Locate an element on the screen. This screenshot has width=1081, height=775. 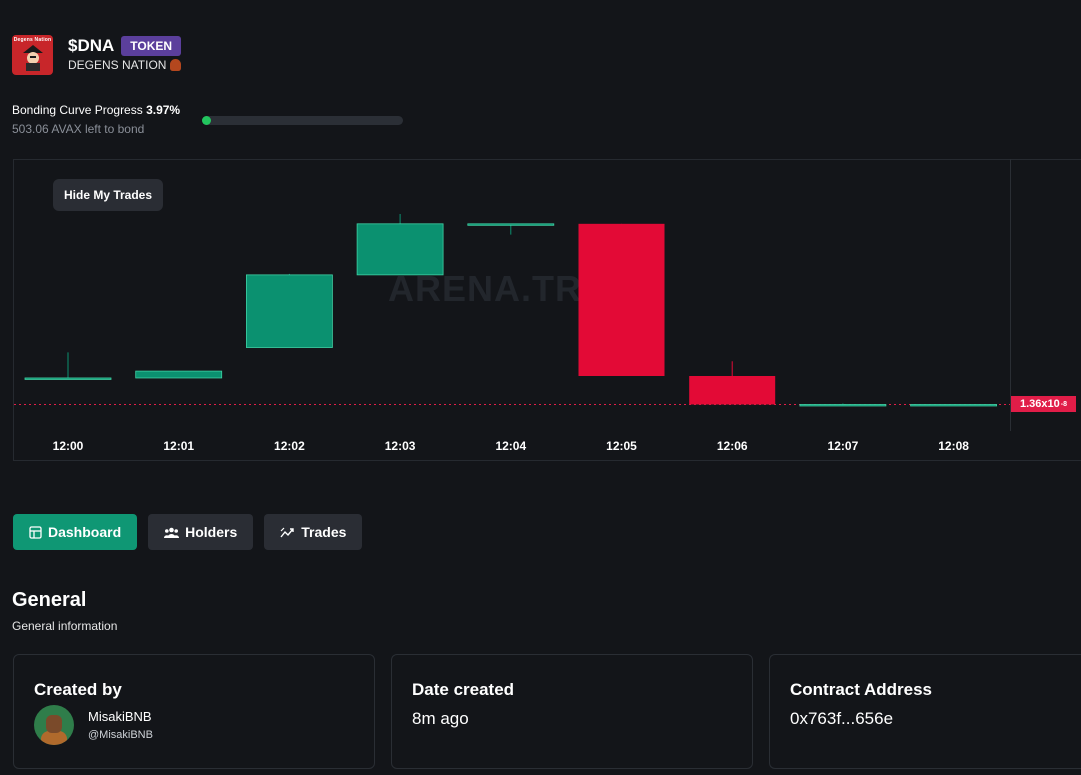
hide-my-trades-button: Hide My Trades is located at coordinates (108, 195).